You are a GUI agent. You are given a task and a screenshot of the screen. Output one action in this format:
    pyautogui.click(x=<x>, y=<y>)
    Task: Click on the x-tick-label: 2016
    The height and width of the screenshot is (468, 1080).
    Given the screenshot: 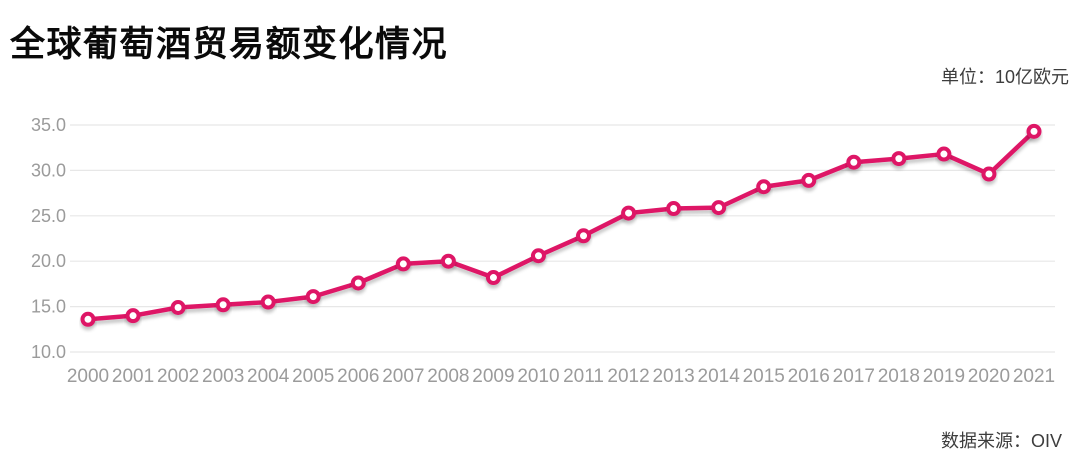 What is the action you would take?
    pyautogui.click(x=809, y=376)
    